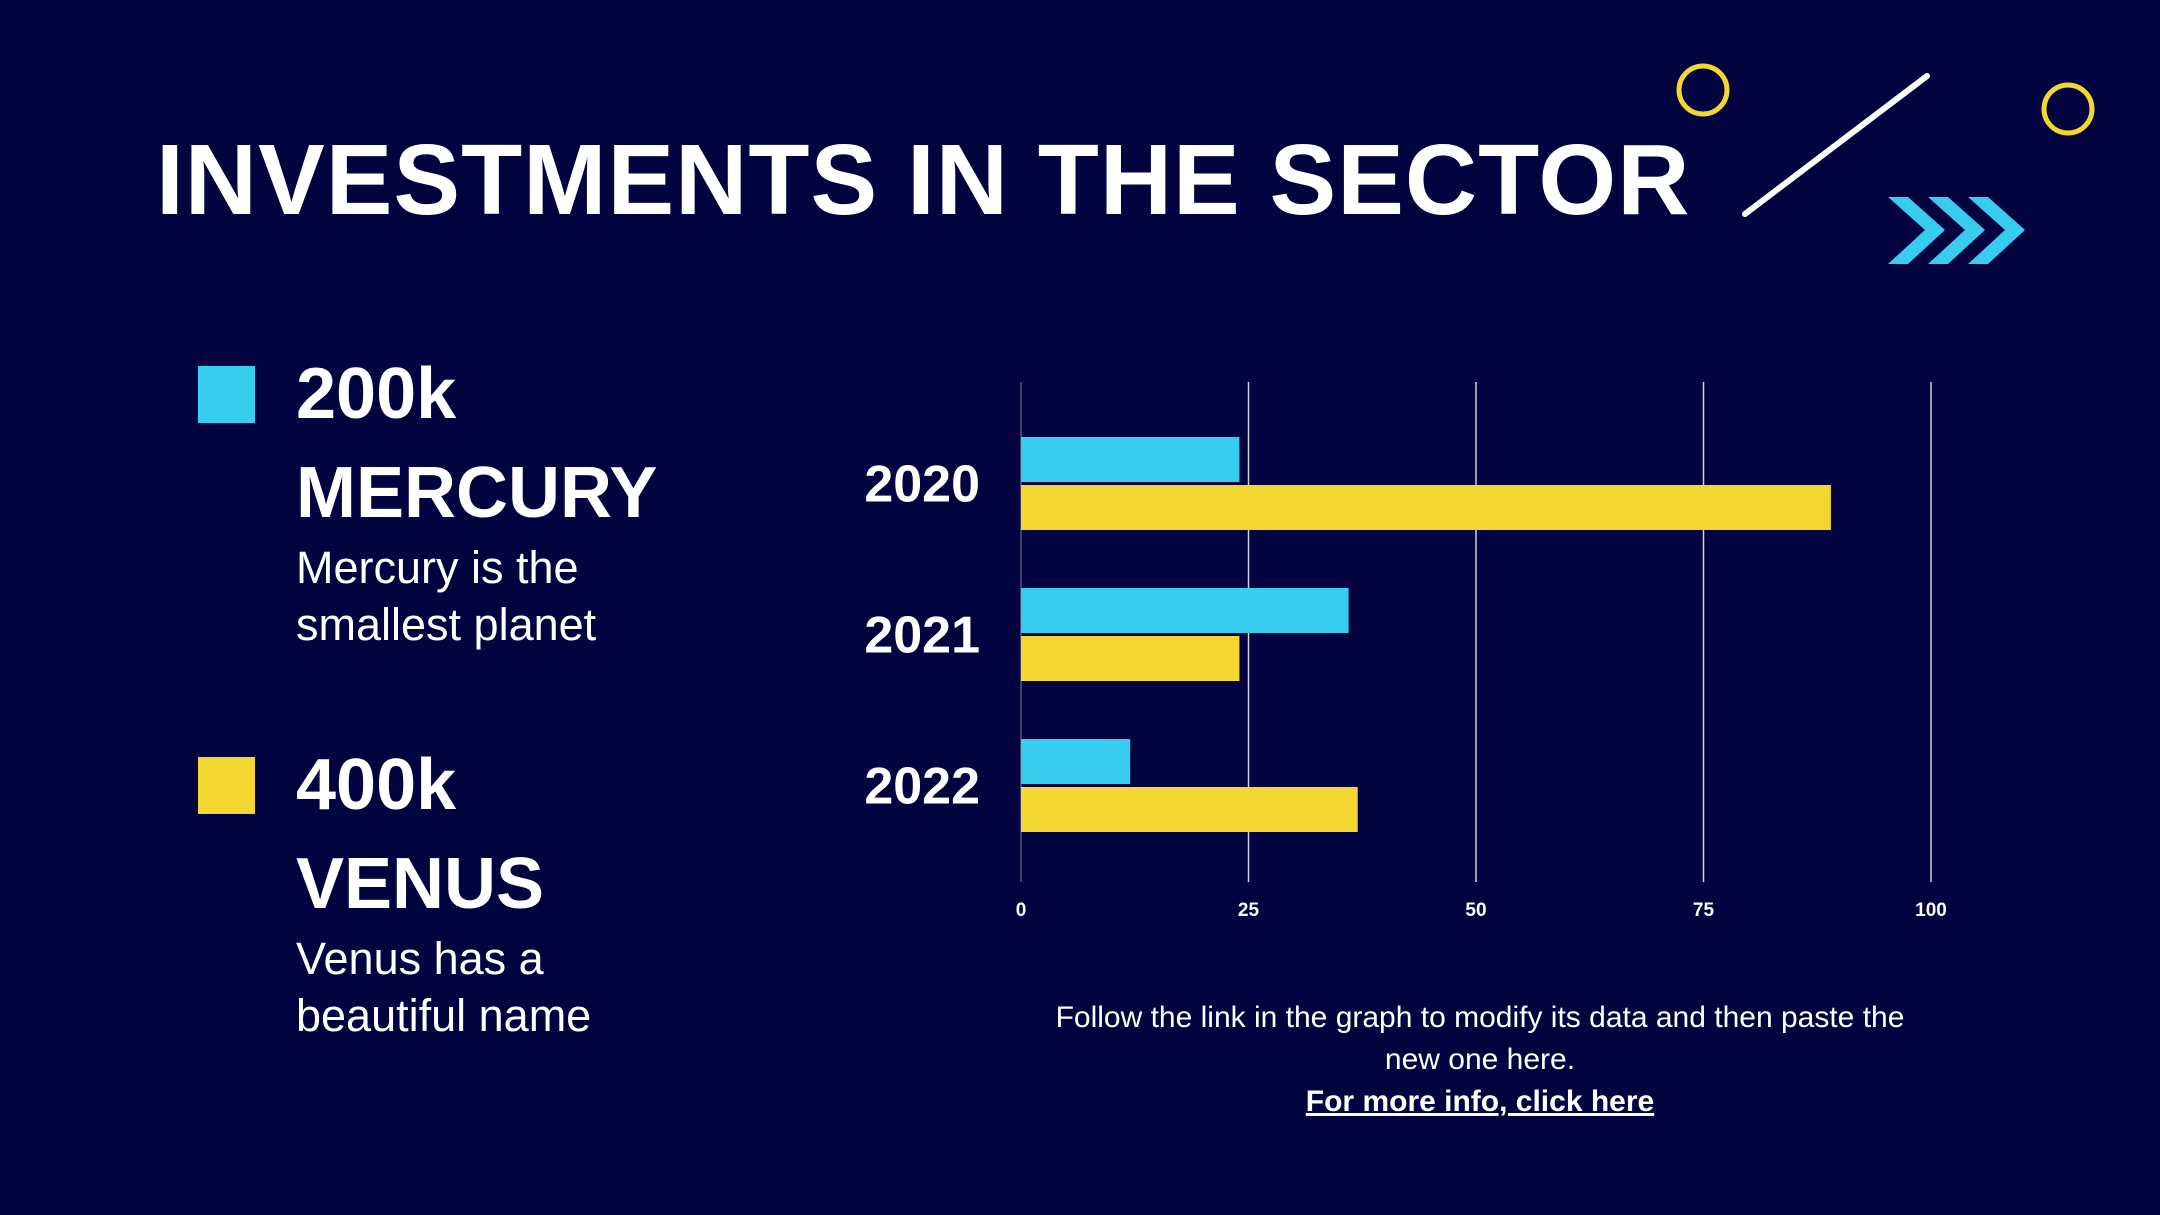 This screenshot has height=1215, width=2160. What do you see at coordinates (1249, 910) in the screenshot?
I see `x-tick-label: 25` at bounding box center [1249, 910].